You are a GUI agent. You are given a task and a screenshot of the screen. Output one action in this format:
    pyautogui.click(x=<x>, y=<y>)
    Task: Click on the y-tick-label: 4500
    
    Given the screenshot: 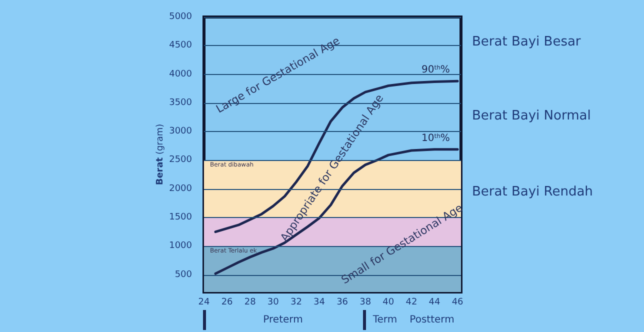 What is the action you would take?
    pyautogui.click(x=180, y=45)
    